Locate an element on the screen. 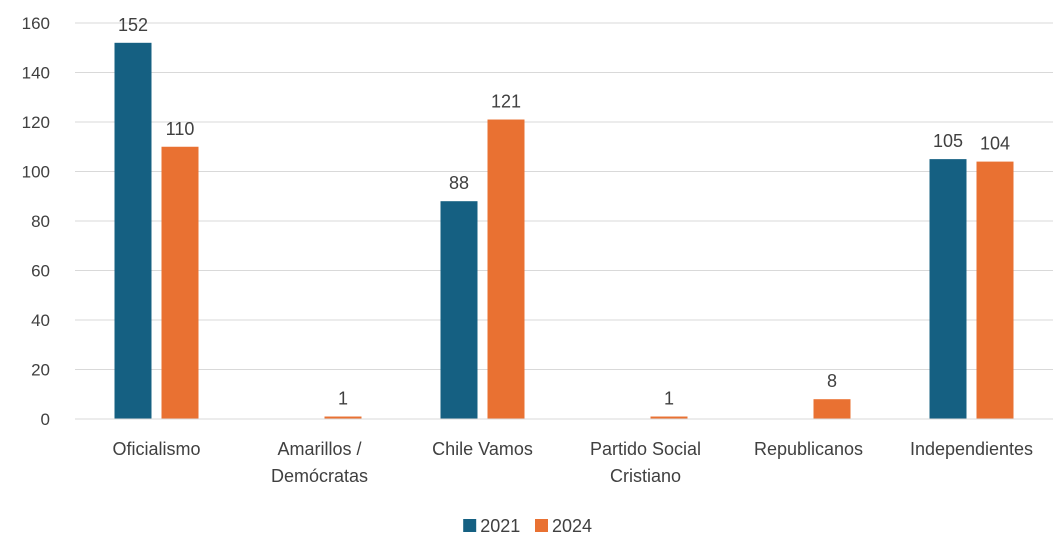 The image size is (1056, 542). y-tick-label: 120 is located at coordinates (36, 122).